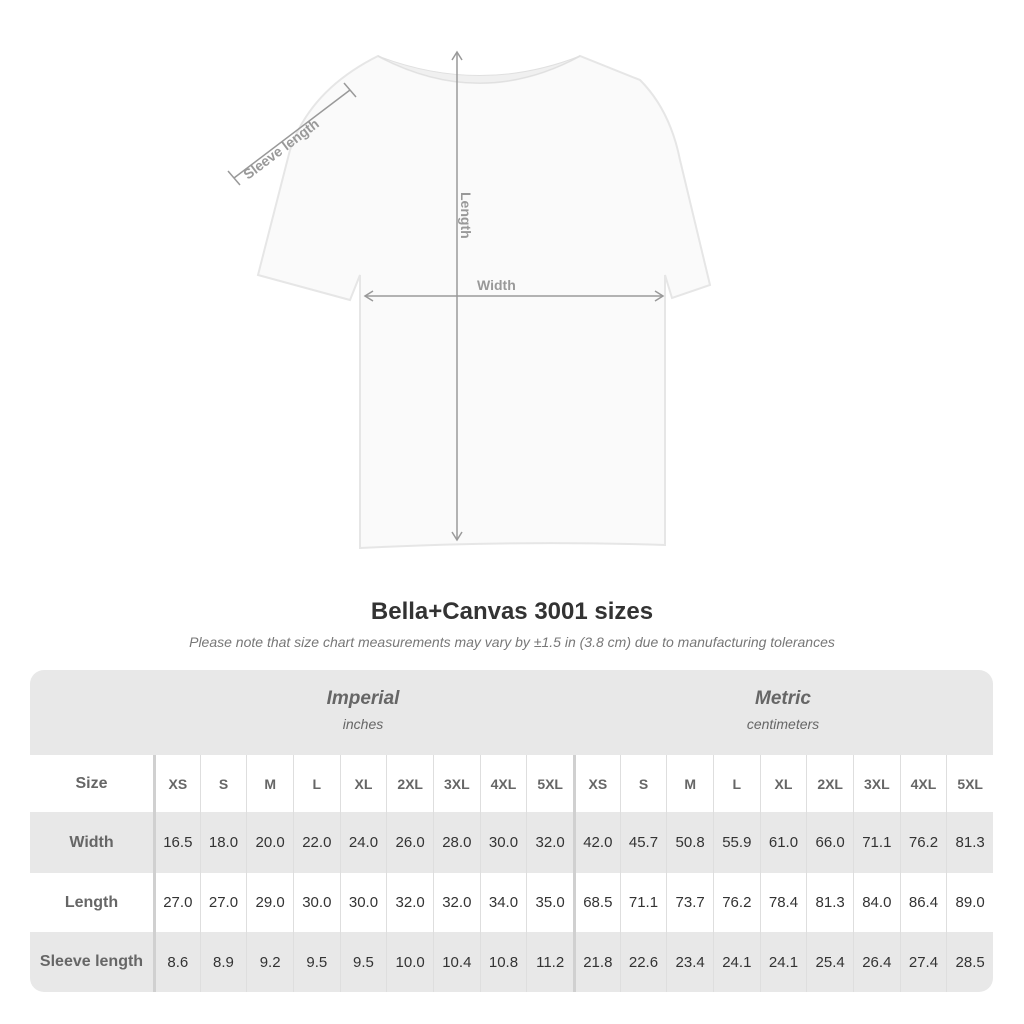 This screenshot has height=1024, width=1024. Describe the element at coordinates (923, 962) in the screenshot. I see `table-cell: 27.4` at that location.